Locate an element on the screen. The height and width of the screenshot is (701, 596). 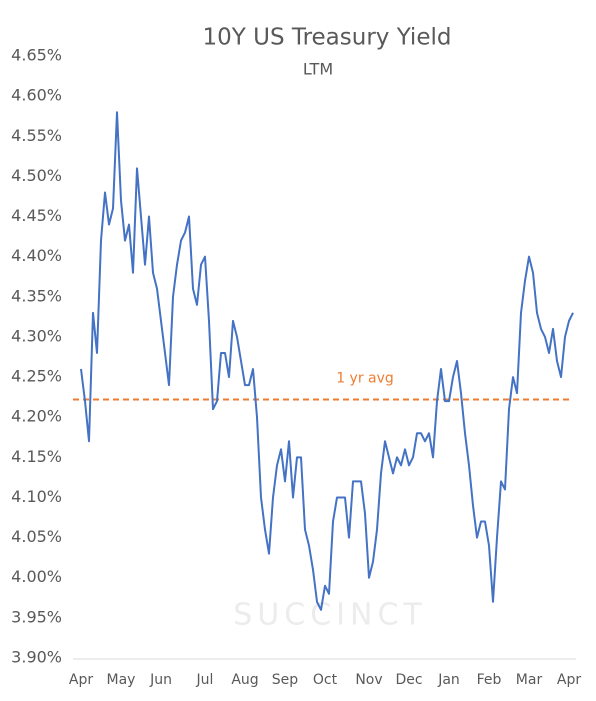
chart-title: 10Y US Treasury Yield is located at coordinates (327, 38).